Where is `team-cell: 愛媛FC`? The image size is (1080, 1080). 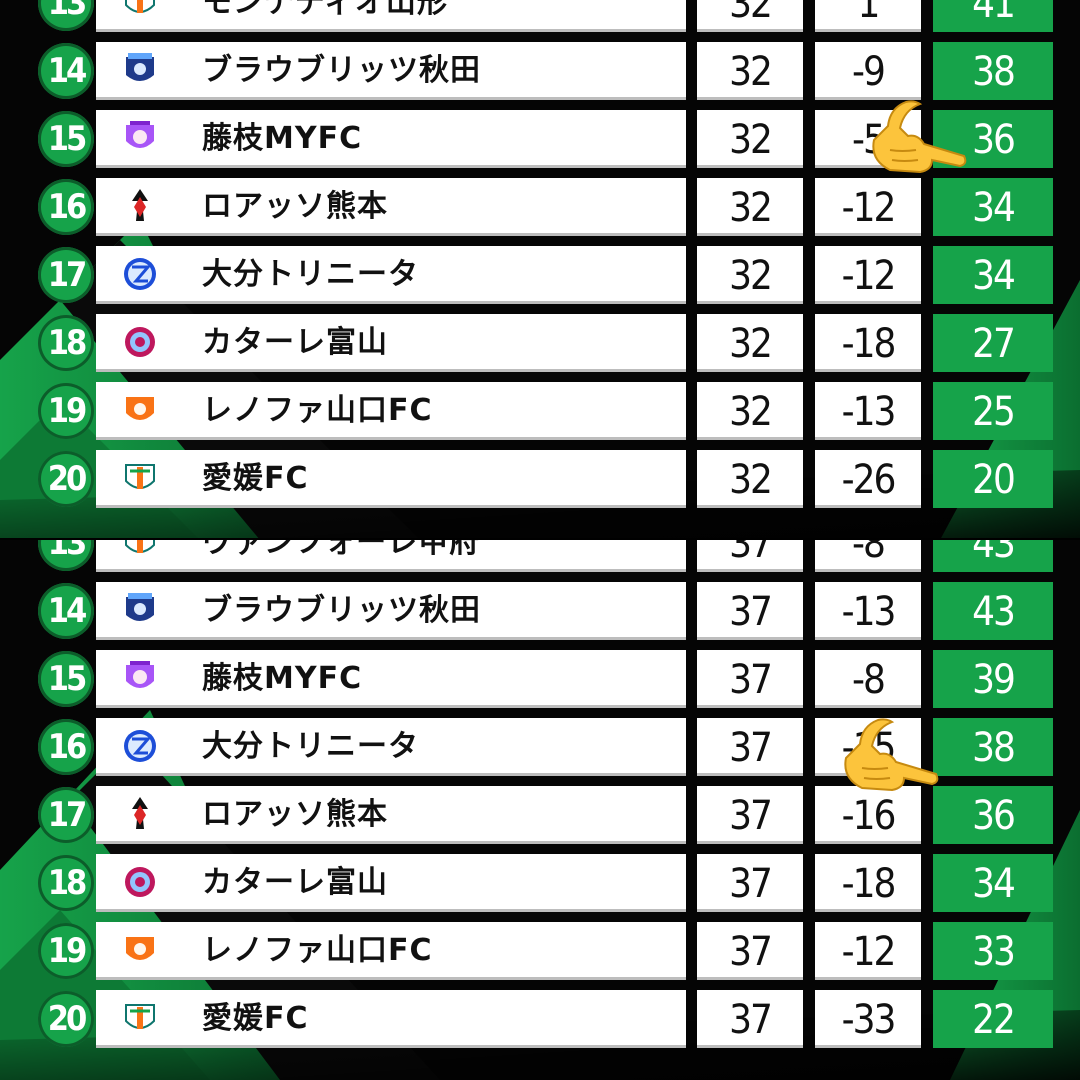
team-cell: 愛媛FC is located at coordinates (391, 479).